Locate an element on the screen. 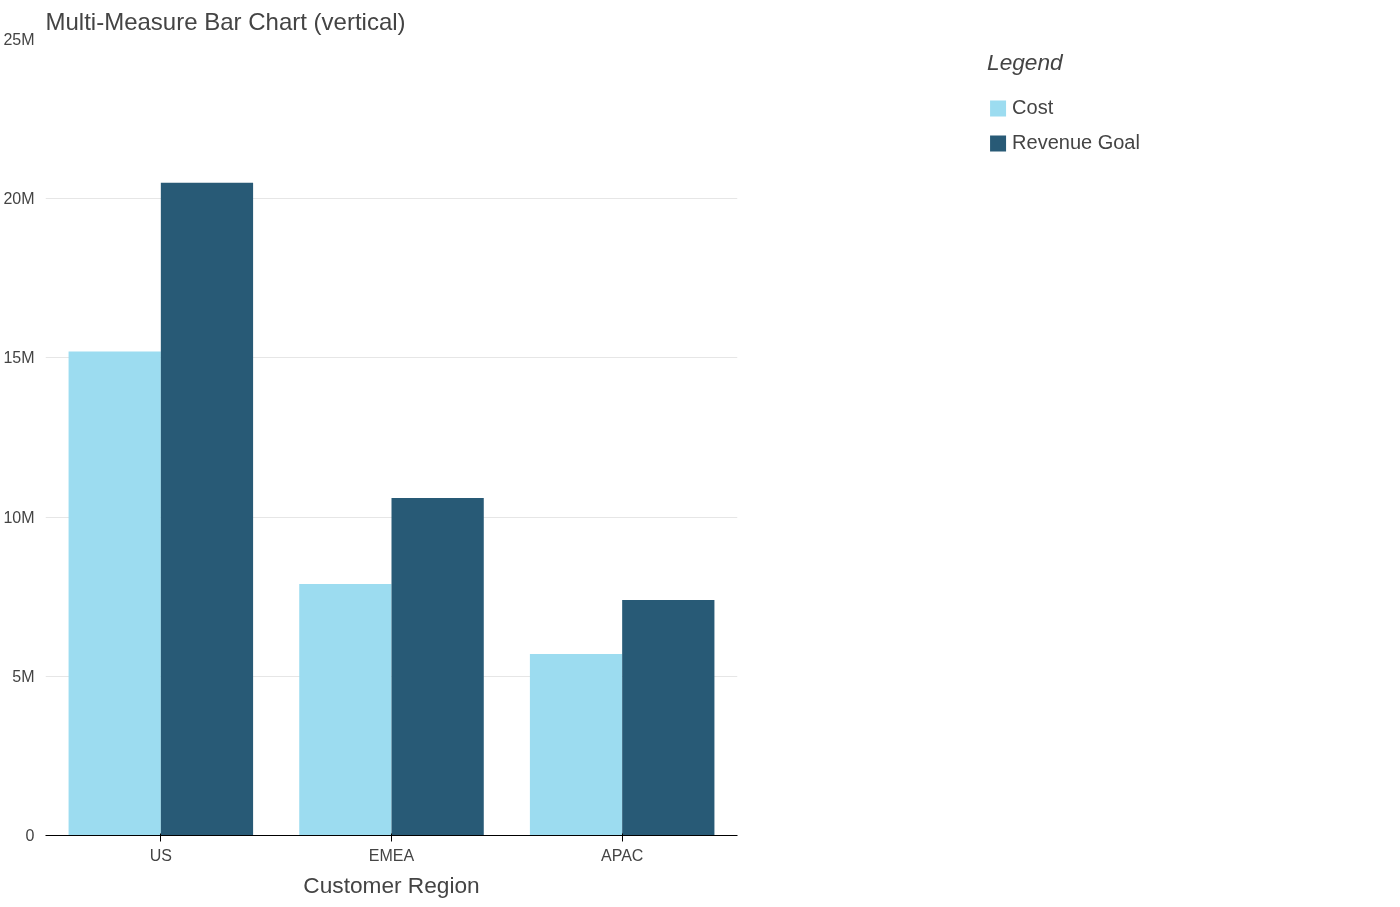 The height and width of the screenshot is (907, 1400). y-tick-label: 10M is located at coordinates (19, 517).